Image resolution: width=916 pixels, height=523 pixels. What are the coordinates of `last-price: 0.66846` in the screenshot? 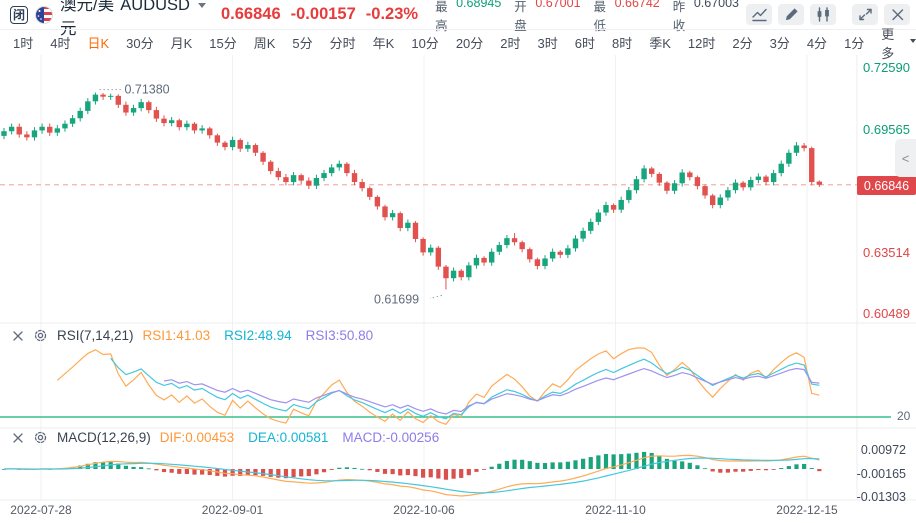 It's located at (250, 14).